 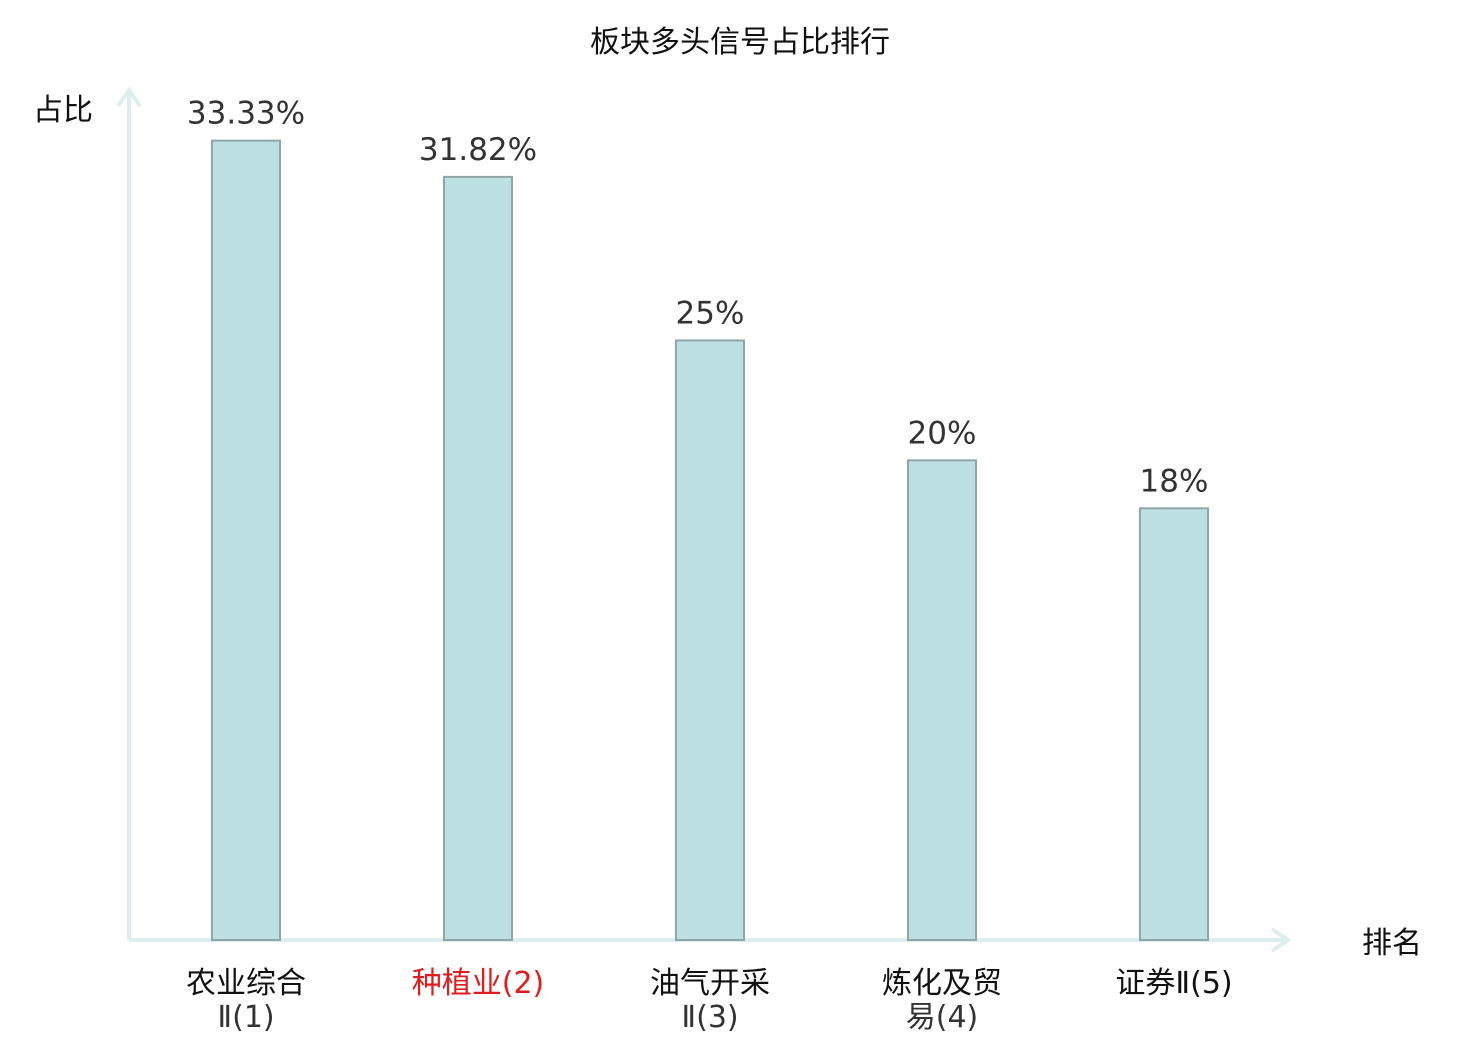 What do you see at coordinates (1392, 943) in the screenshot?
I see `x-axis-label: 排名` at bounding box center [1392, 943].